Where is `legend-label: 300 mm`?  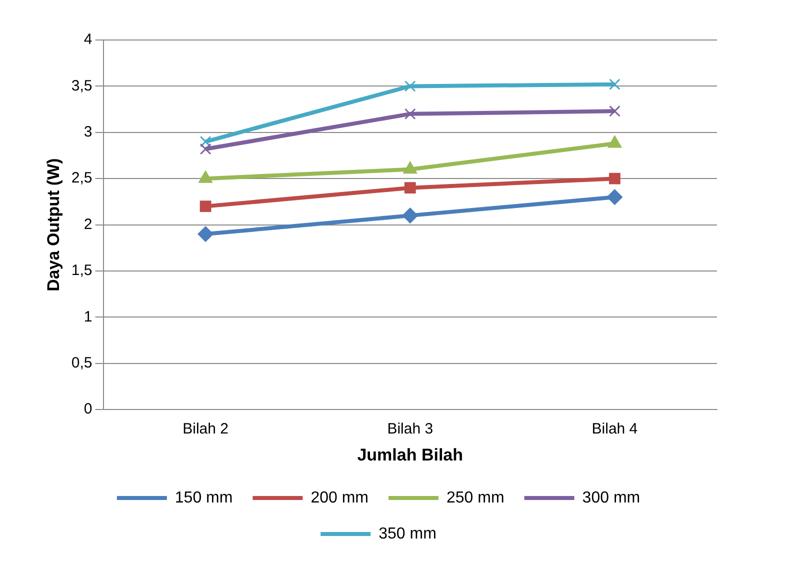
legend-label: 300 mm is located at coordinates (611, 497).